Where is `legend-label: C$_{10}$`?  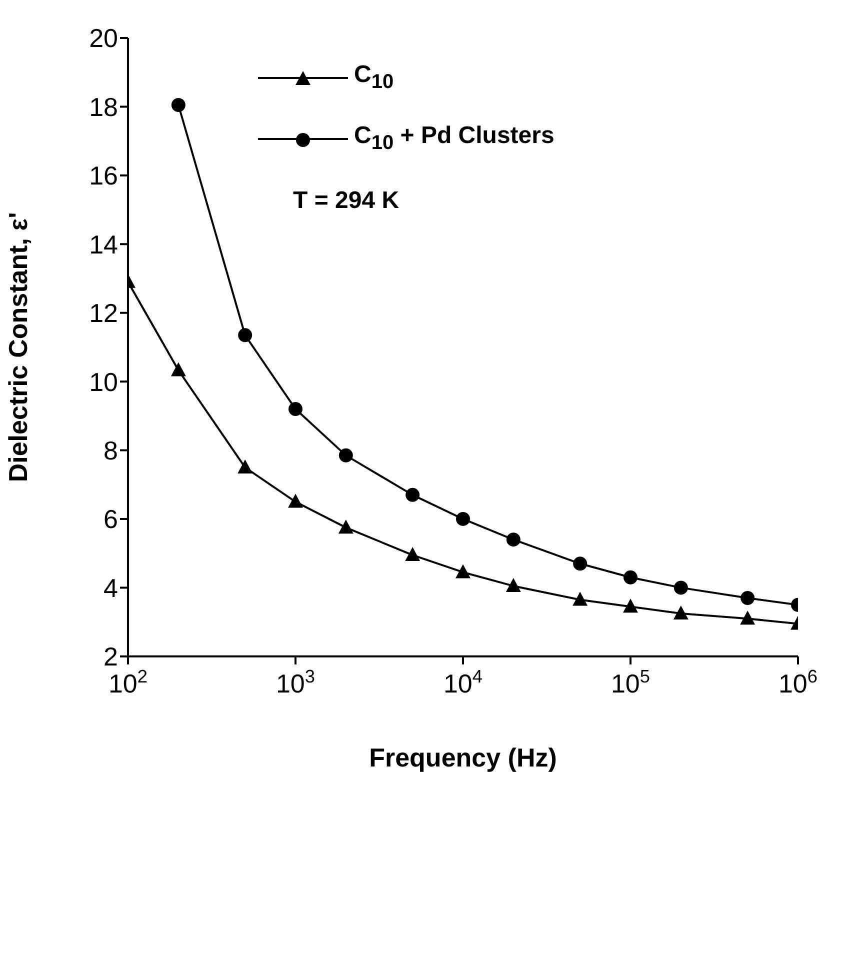 legend-label: C$_{10}$ is located at coordinates (374, 77).